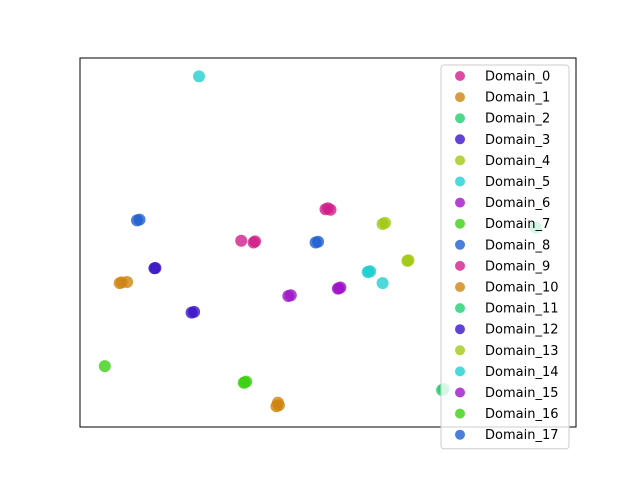  What do you see at coordinates (517, 161) in the screenshot?
I see `legend-label-domain-4: Domain_4` at bounding box center [517, 161].